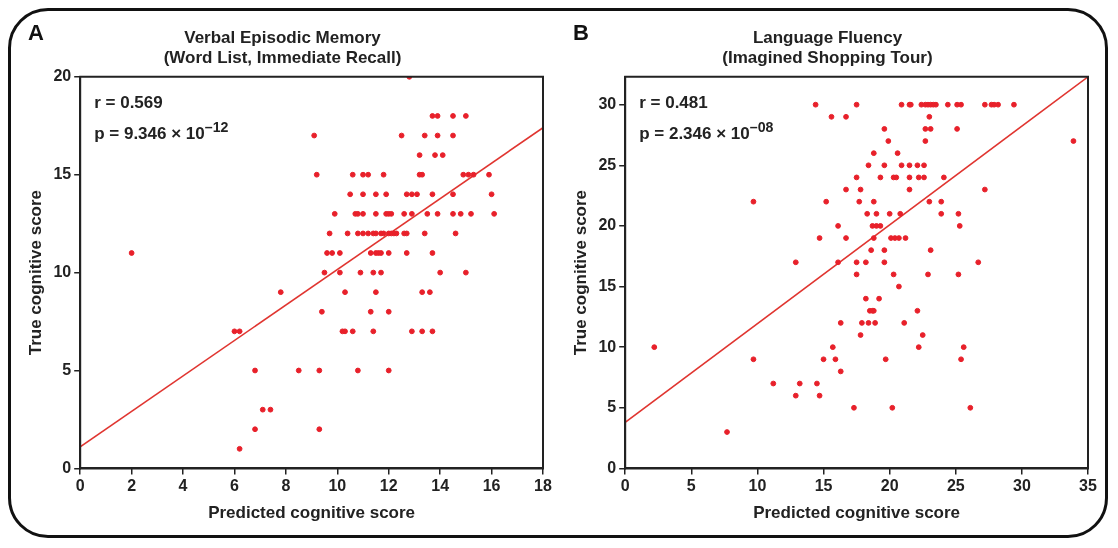 This screenshot has width=1118, height=548. Describe the element at coordinates (581, 33) in the screenshot. I see `text: B` at that location.